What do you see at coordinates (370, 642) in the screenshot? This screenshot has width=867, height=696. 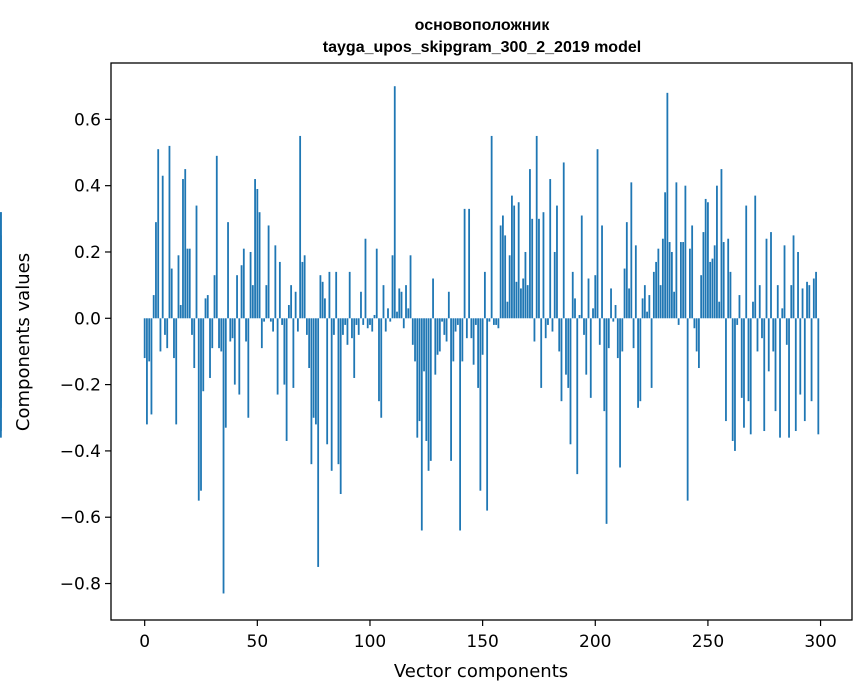 I see `x-tick-label: 100` at bounding box center [370, 642].